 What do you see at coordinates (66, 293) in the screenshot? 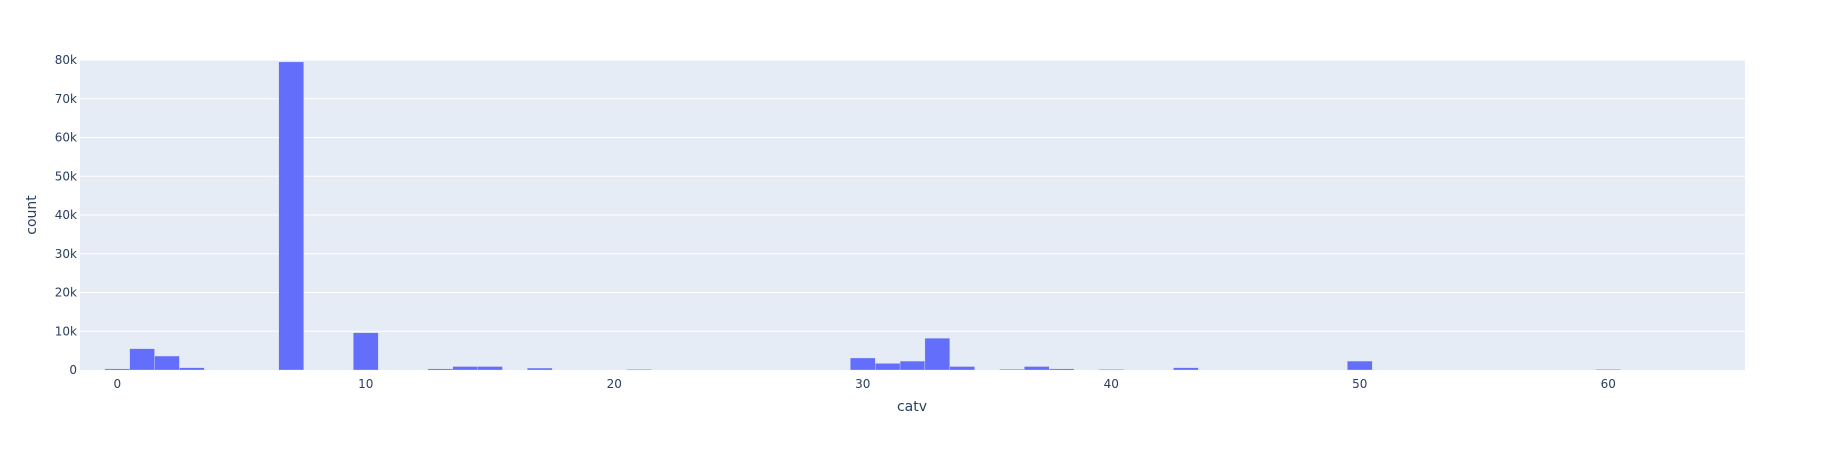
I see `y-tick-label: 20k` at bounding box center [66, 293].